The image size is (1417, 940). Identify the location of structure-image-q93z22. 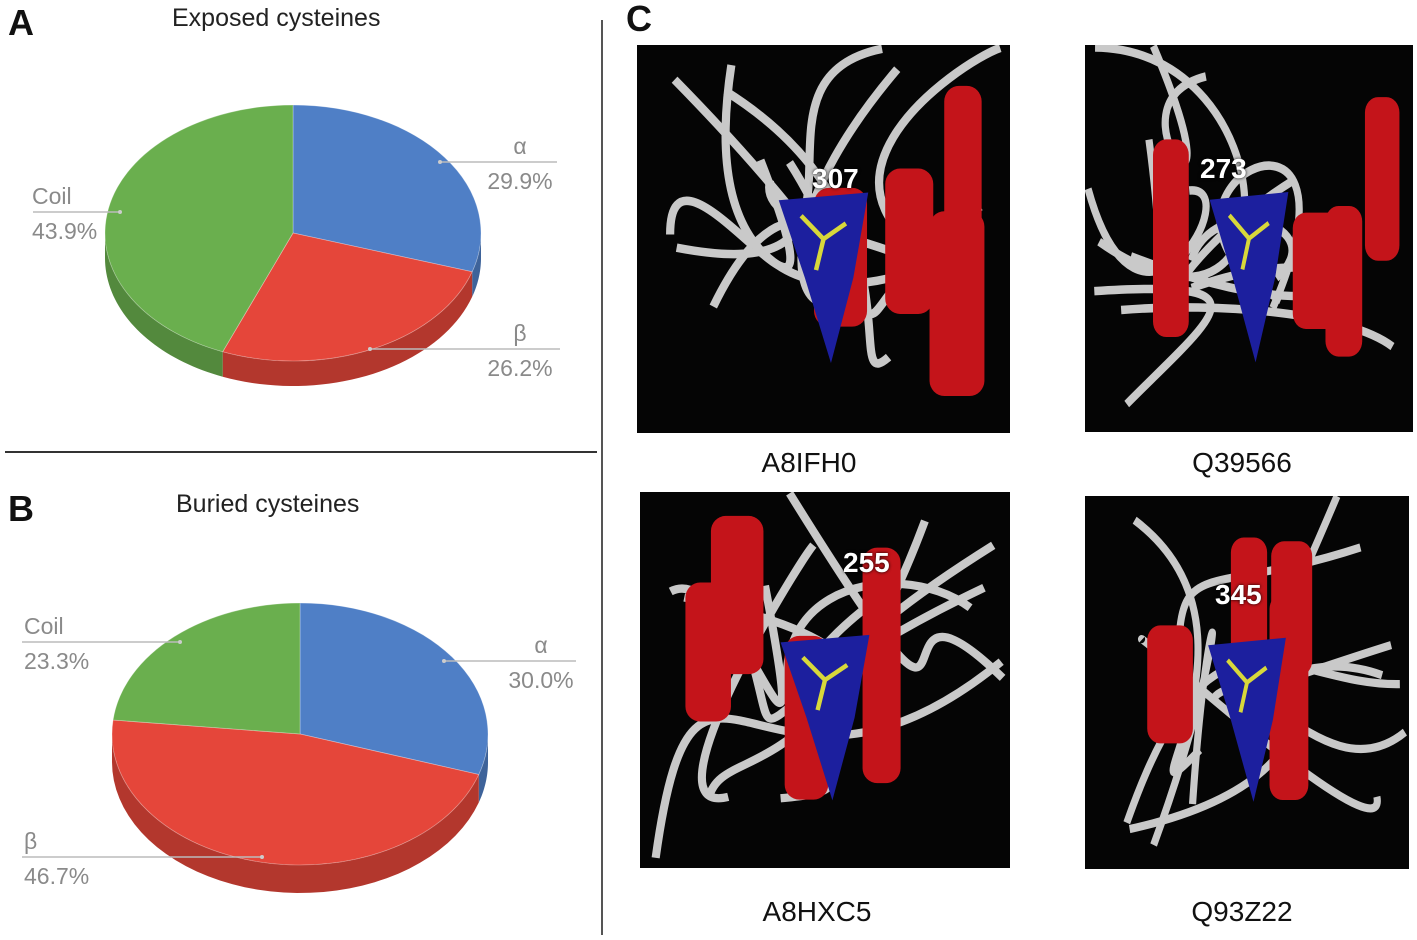
(1247, 682).